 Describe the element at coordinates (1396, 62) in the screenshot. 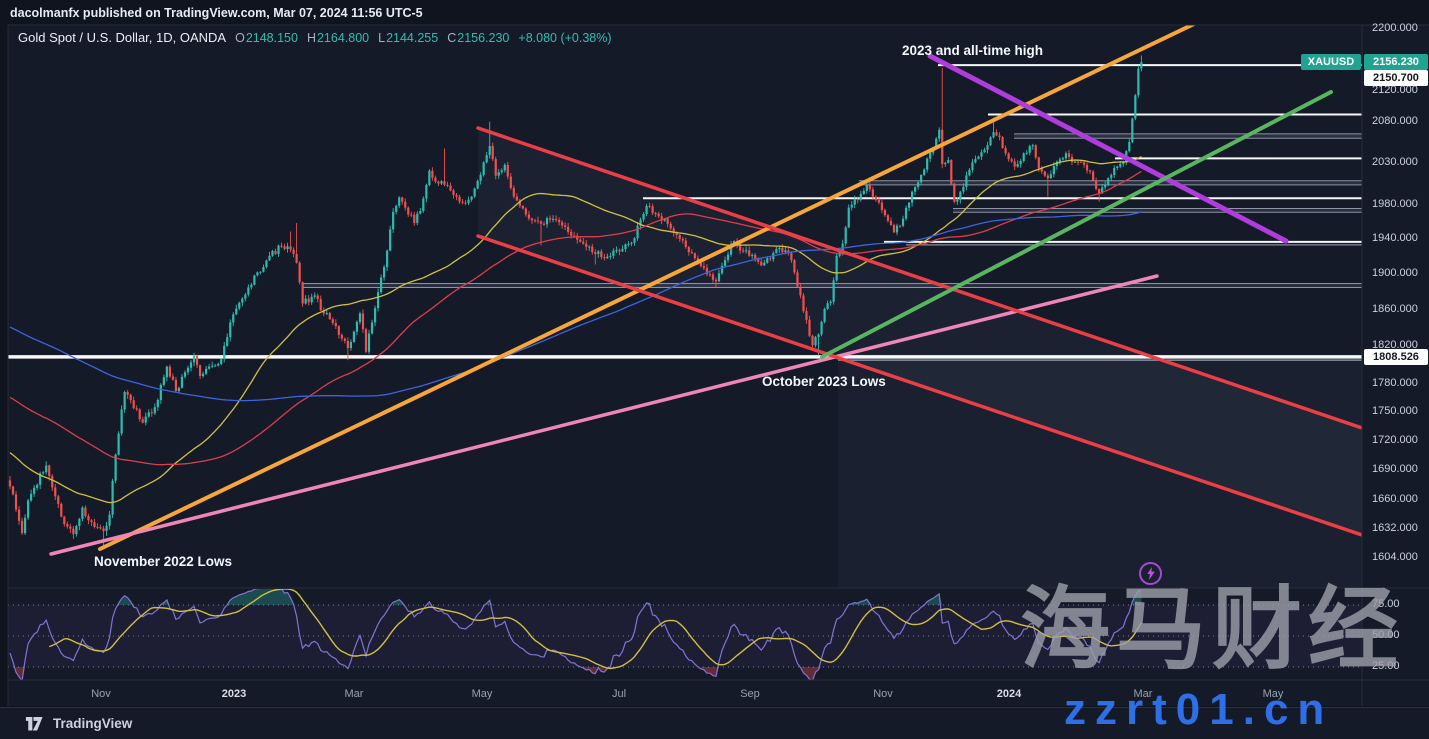

I see `last-price-badge: 2156.230` at that location.